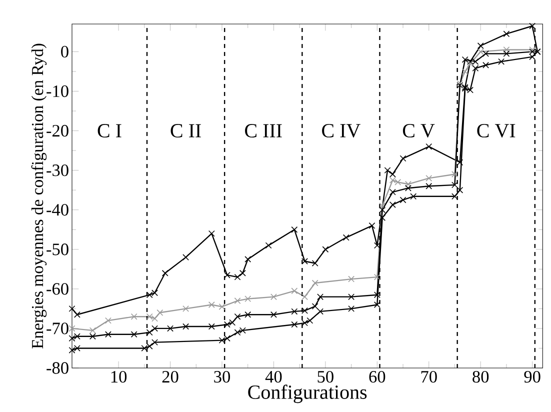  I want to click on x-tick-label: 70, so click(429, 376).